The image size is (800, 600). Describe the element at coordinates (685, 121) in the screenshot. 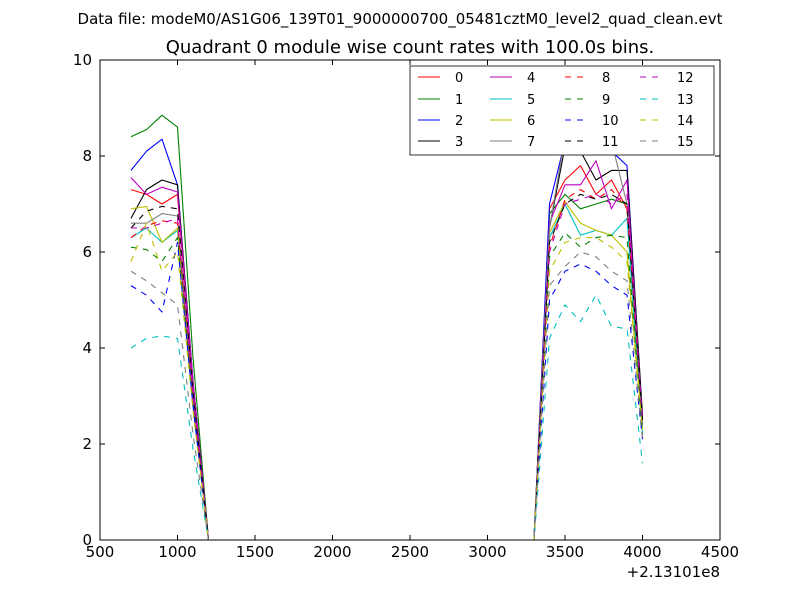

I see `legend-label-14: 14` at that location.